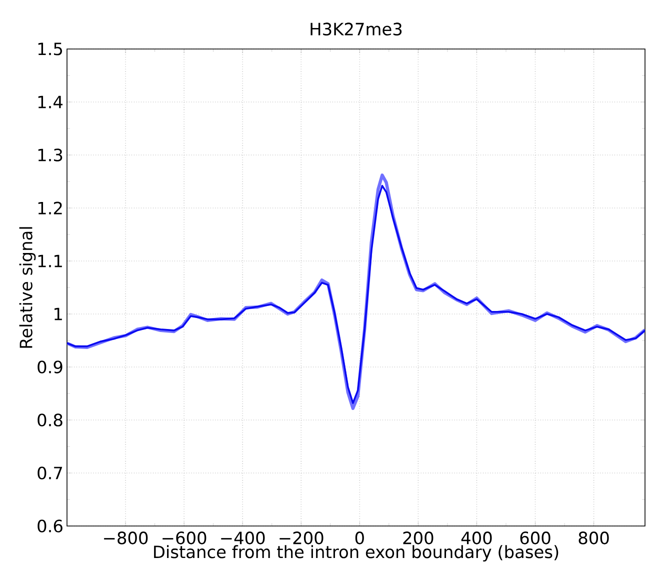  What do you see at coordinates (50, 420) in the screenshot?
I see `y-tick-label: 0.8` at bounding box center [50, 420].